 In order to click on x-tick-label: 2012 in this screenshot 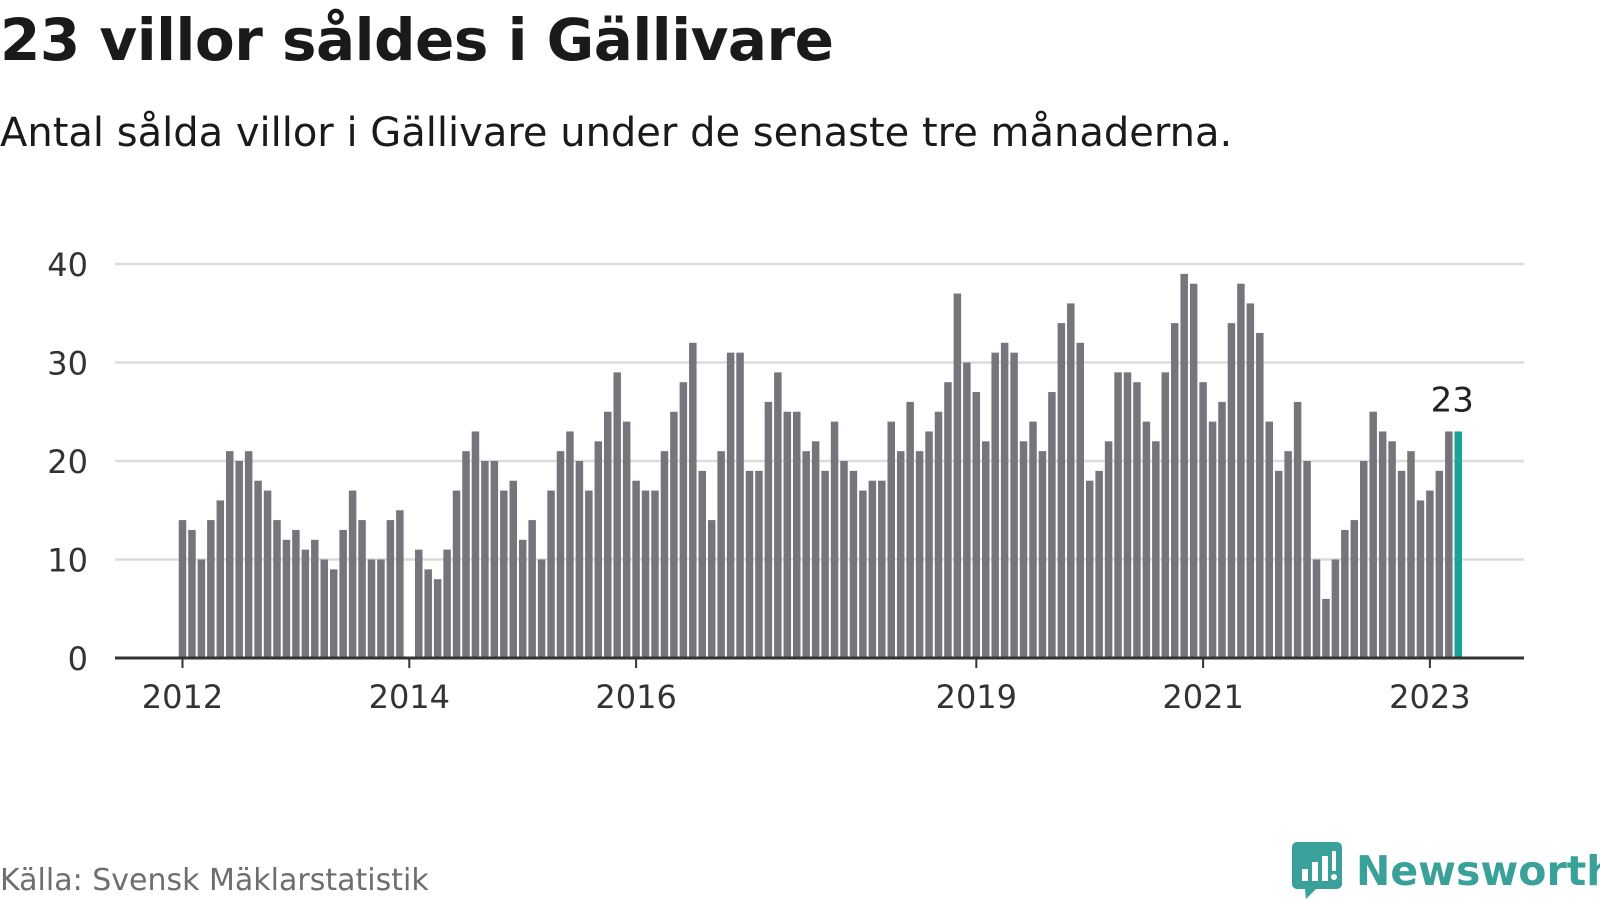, I will do `click(182, 697)`.